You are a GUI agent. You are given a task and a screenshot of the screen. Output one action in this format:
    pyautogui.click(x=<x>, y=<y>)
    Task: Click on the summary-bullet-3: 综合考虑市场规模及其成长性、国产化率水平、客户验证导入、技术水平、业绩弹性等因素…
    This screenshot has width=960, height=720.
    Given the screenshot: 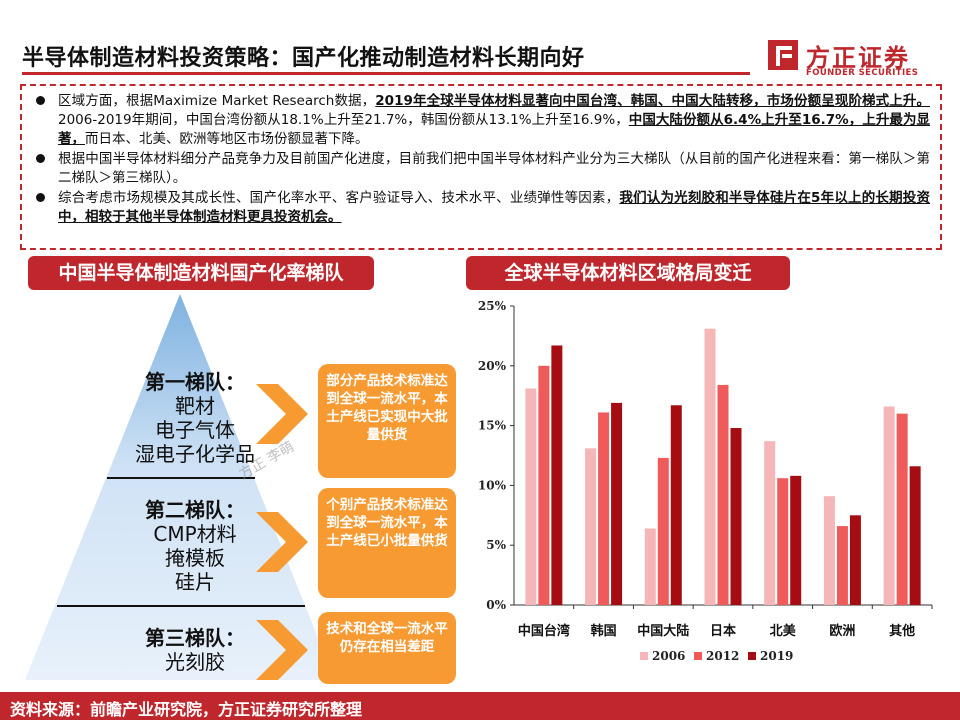 What is the action you would take?
    pyautogui.click(x=481, y=208)
    